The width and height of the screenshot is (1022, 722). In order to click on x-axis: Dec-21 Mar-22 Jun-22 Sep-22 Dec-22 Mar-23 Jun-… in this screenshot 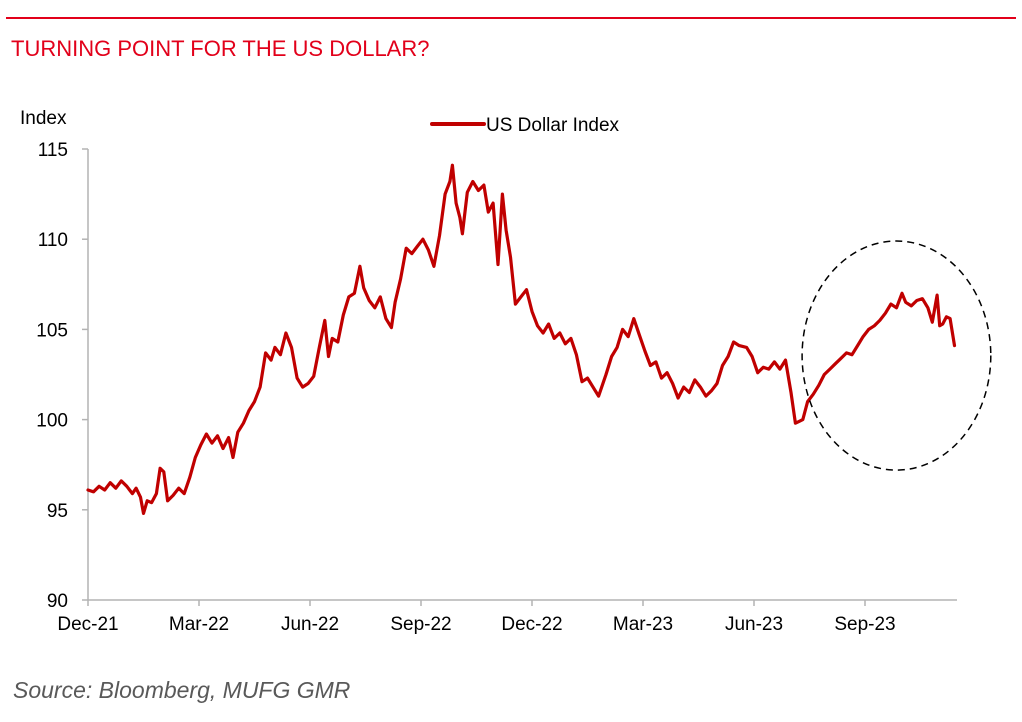, I will do `click(507, 617)`.